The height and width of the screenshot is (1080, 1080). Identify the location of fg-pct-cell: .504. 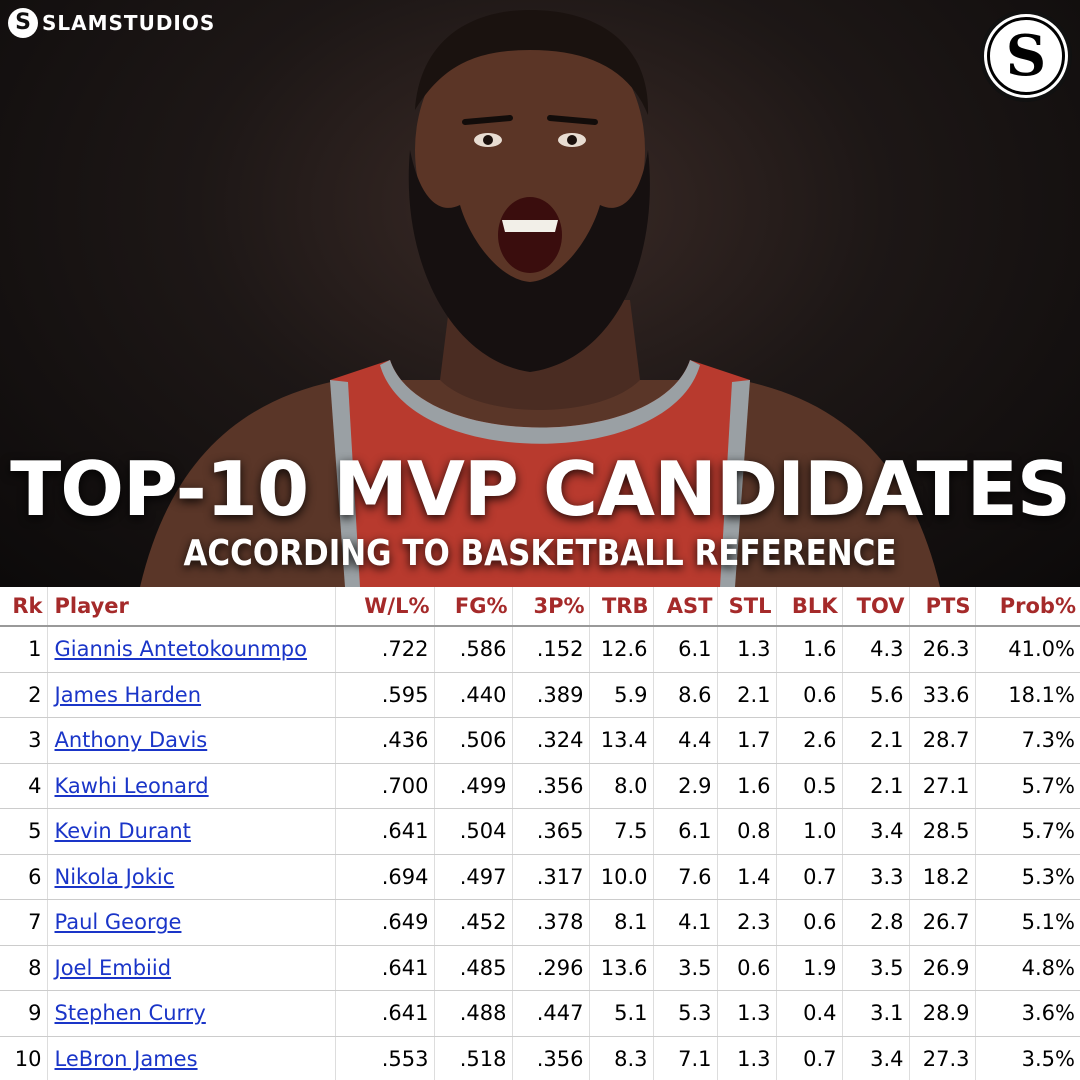
(473, 831).